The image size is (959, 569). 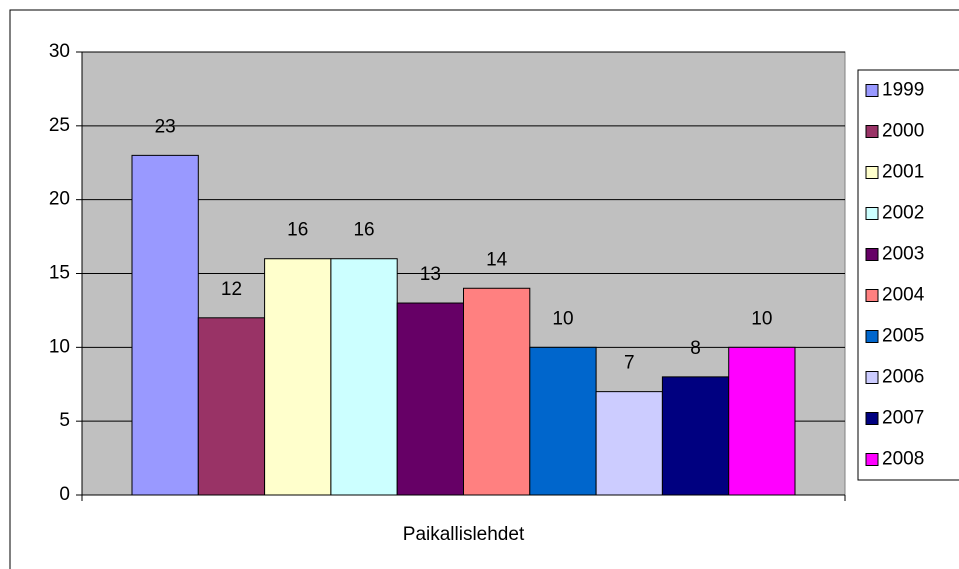 I want to click on legend-label: 2008, so click(x=903, y=459).